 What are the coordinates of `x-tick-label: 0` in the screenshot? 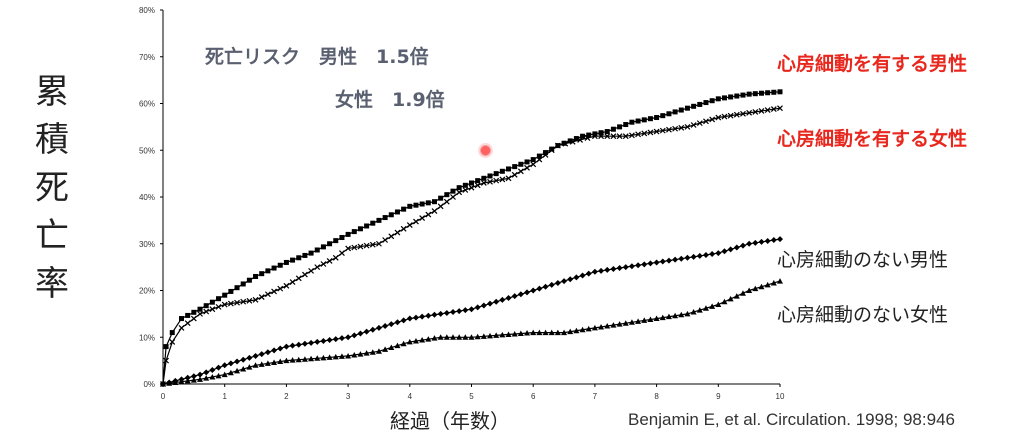 It's located at (163, 396).